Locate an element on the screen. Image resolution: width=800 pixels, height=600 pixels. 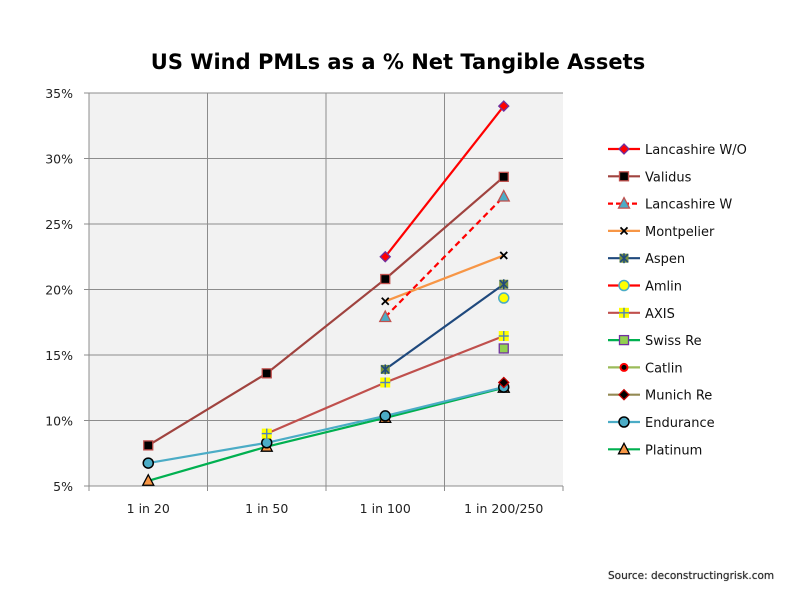
series-munich-re is located at coordinates (503, 382).